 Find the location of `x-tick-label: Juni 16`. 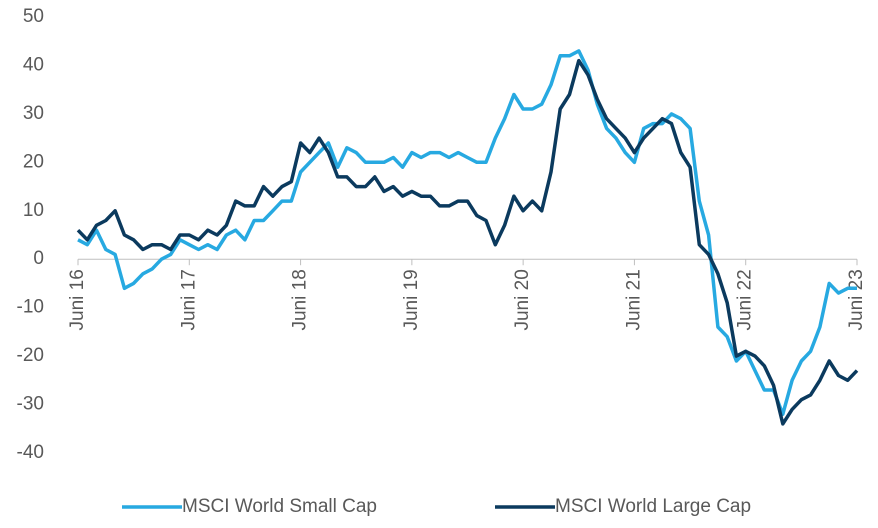

x-tick-label: Juni 16 is located at coordinates (77, 299).